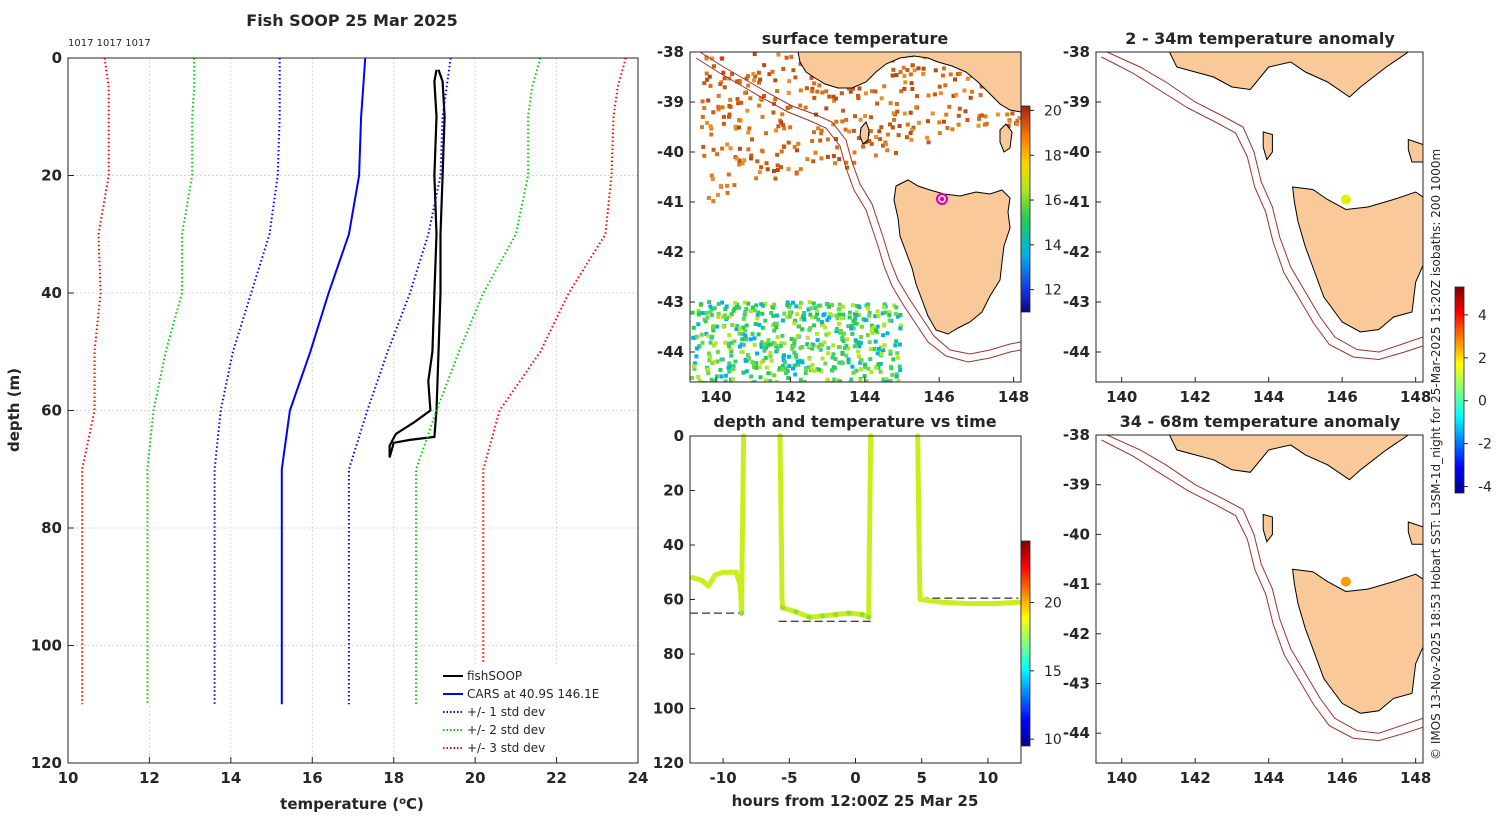 This screenshot has height=820, width=1500. Describe the element at coordinates (1076, 202) in the screenshot. I see `map-ytick-label: -41` at that location.